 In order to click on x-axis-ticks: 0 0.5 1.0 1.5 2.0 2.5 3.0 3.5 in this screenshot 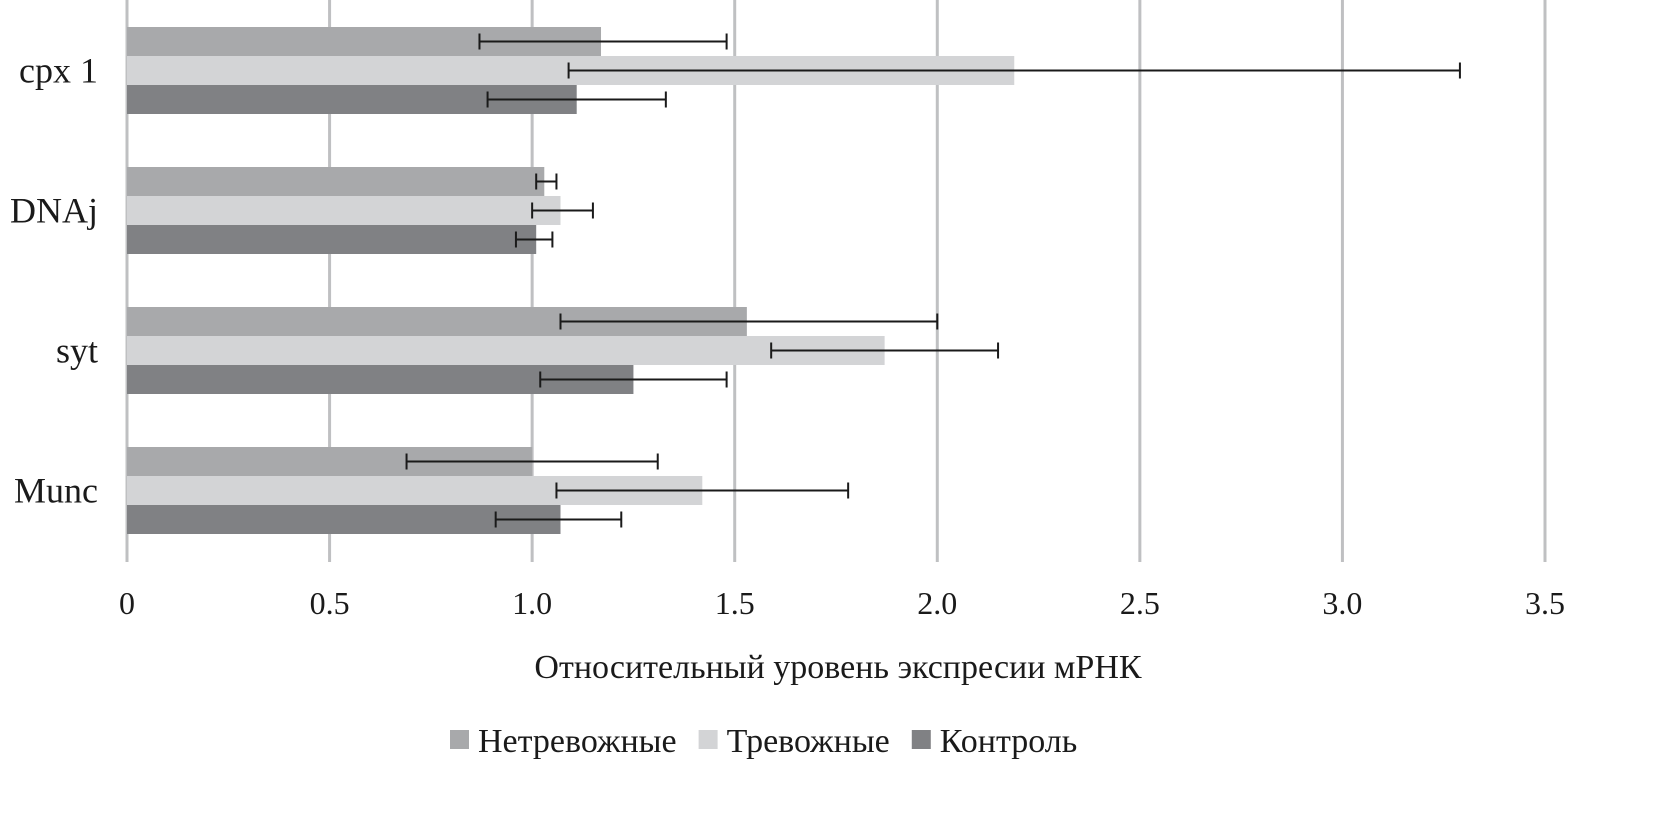, I will do `click(842, 603)`.